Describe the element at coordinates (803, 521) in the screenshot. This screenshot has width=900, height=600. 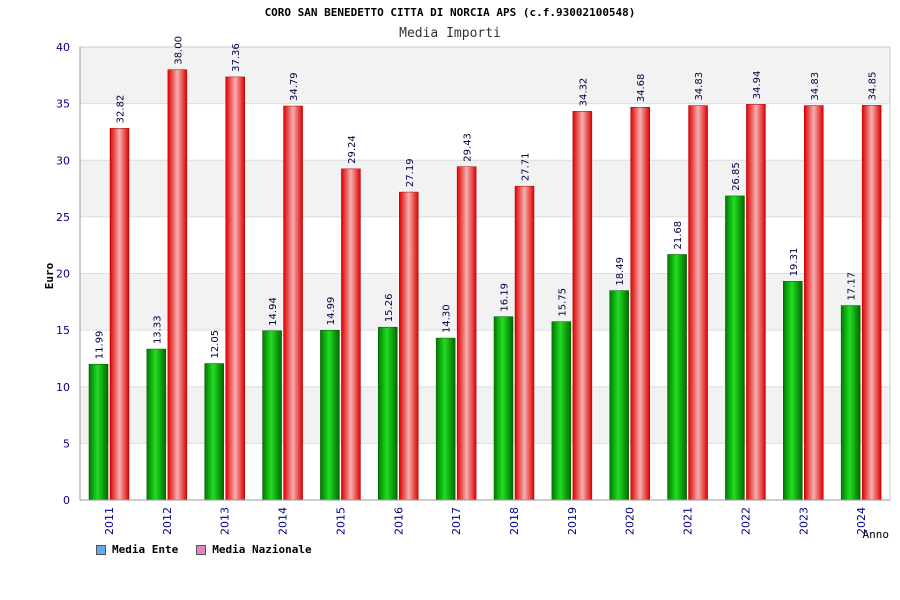
I see `x-tick-label: 2023` at that location.